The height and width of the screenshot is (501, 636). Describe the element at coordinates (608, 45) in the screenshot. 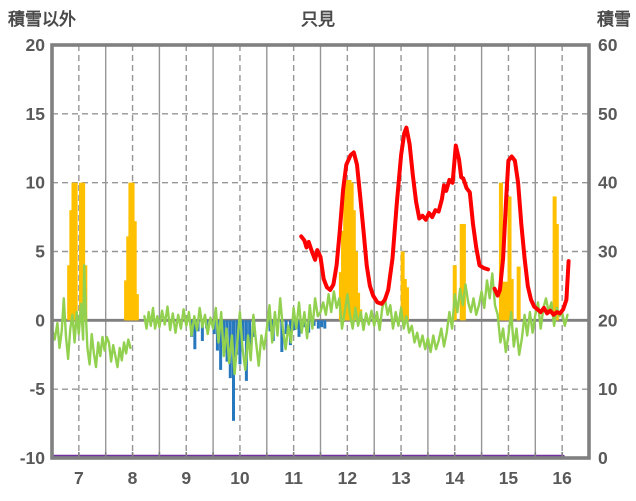

I see `y-right-tick-label: 60` at that location.